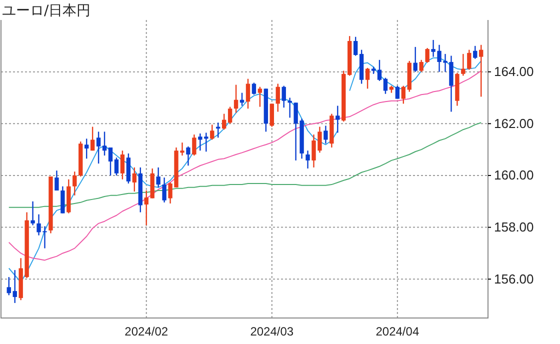 The width and height of the screenshot is (560, 344). What do you see at coordinates (514, 123) in the screenshot?
I see `y-tick-label: 162.00` at bounding box center [514, 123].